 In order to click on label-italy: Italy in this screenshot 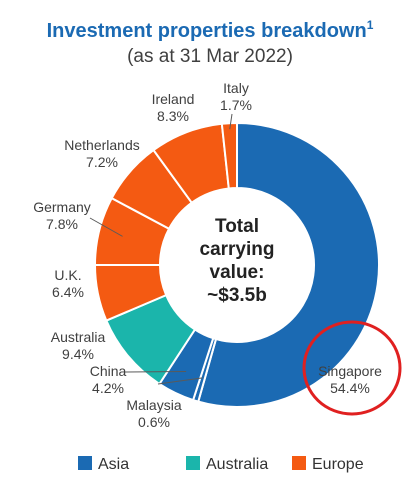, I will do `click(236, 88)`.